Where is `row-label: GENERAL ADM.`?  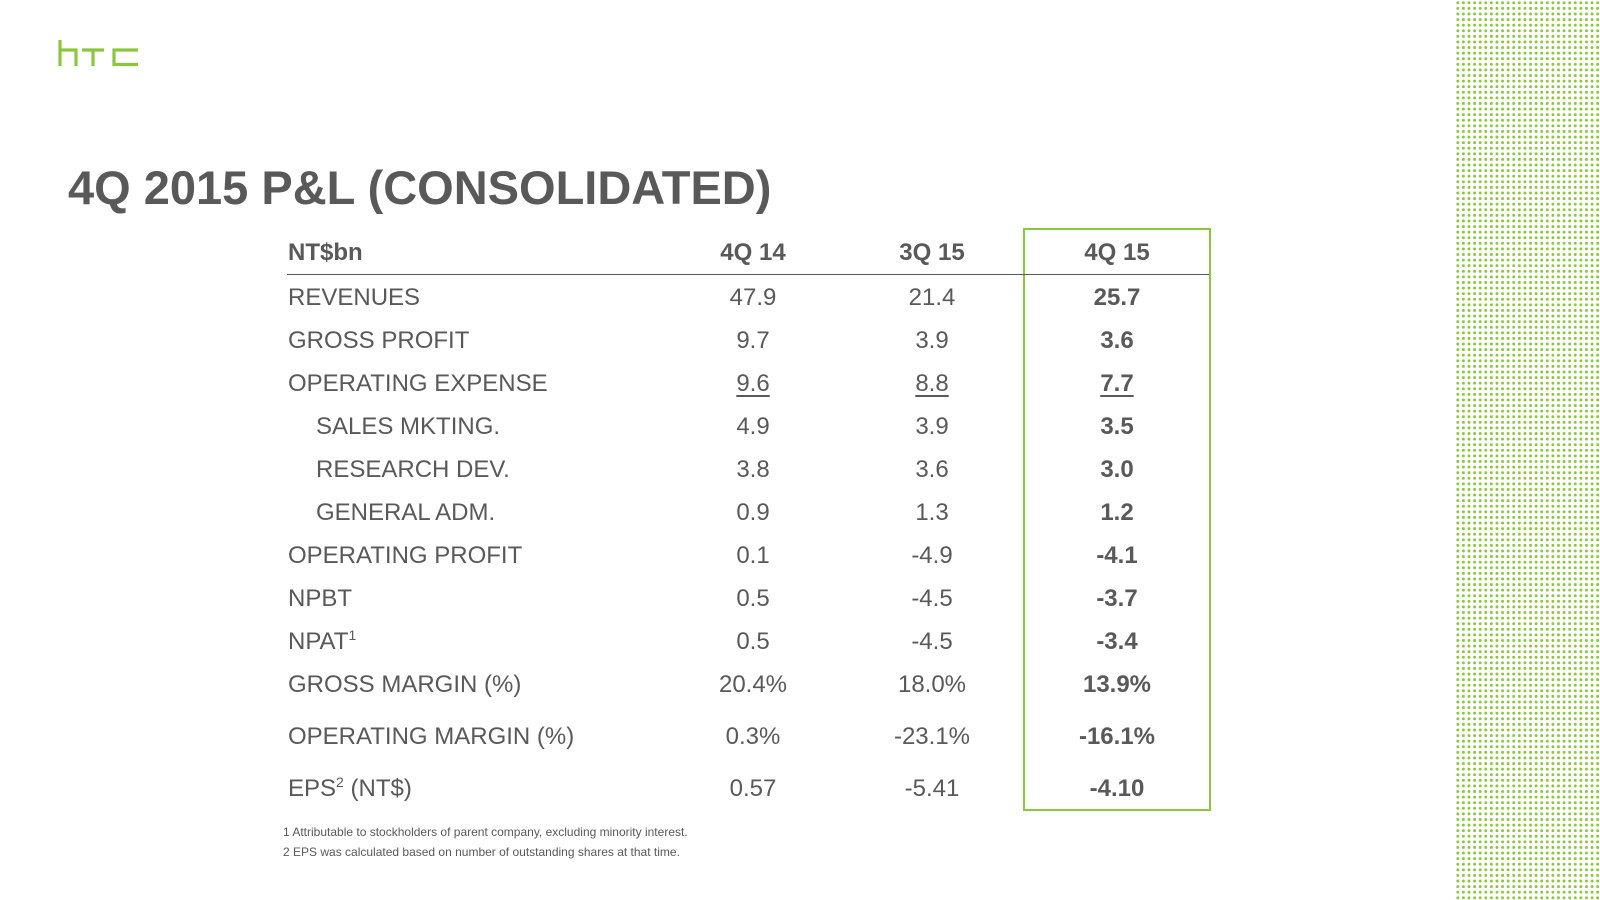
row-label: GENERAL ADM. is located at coordinates (405, 513).